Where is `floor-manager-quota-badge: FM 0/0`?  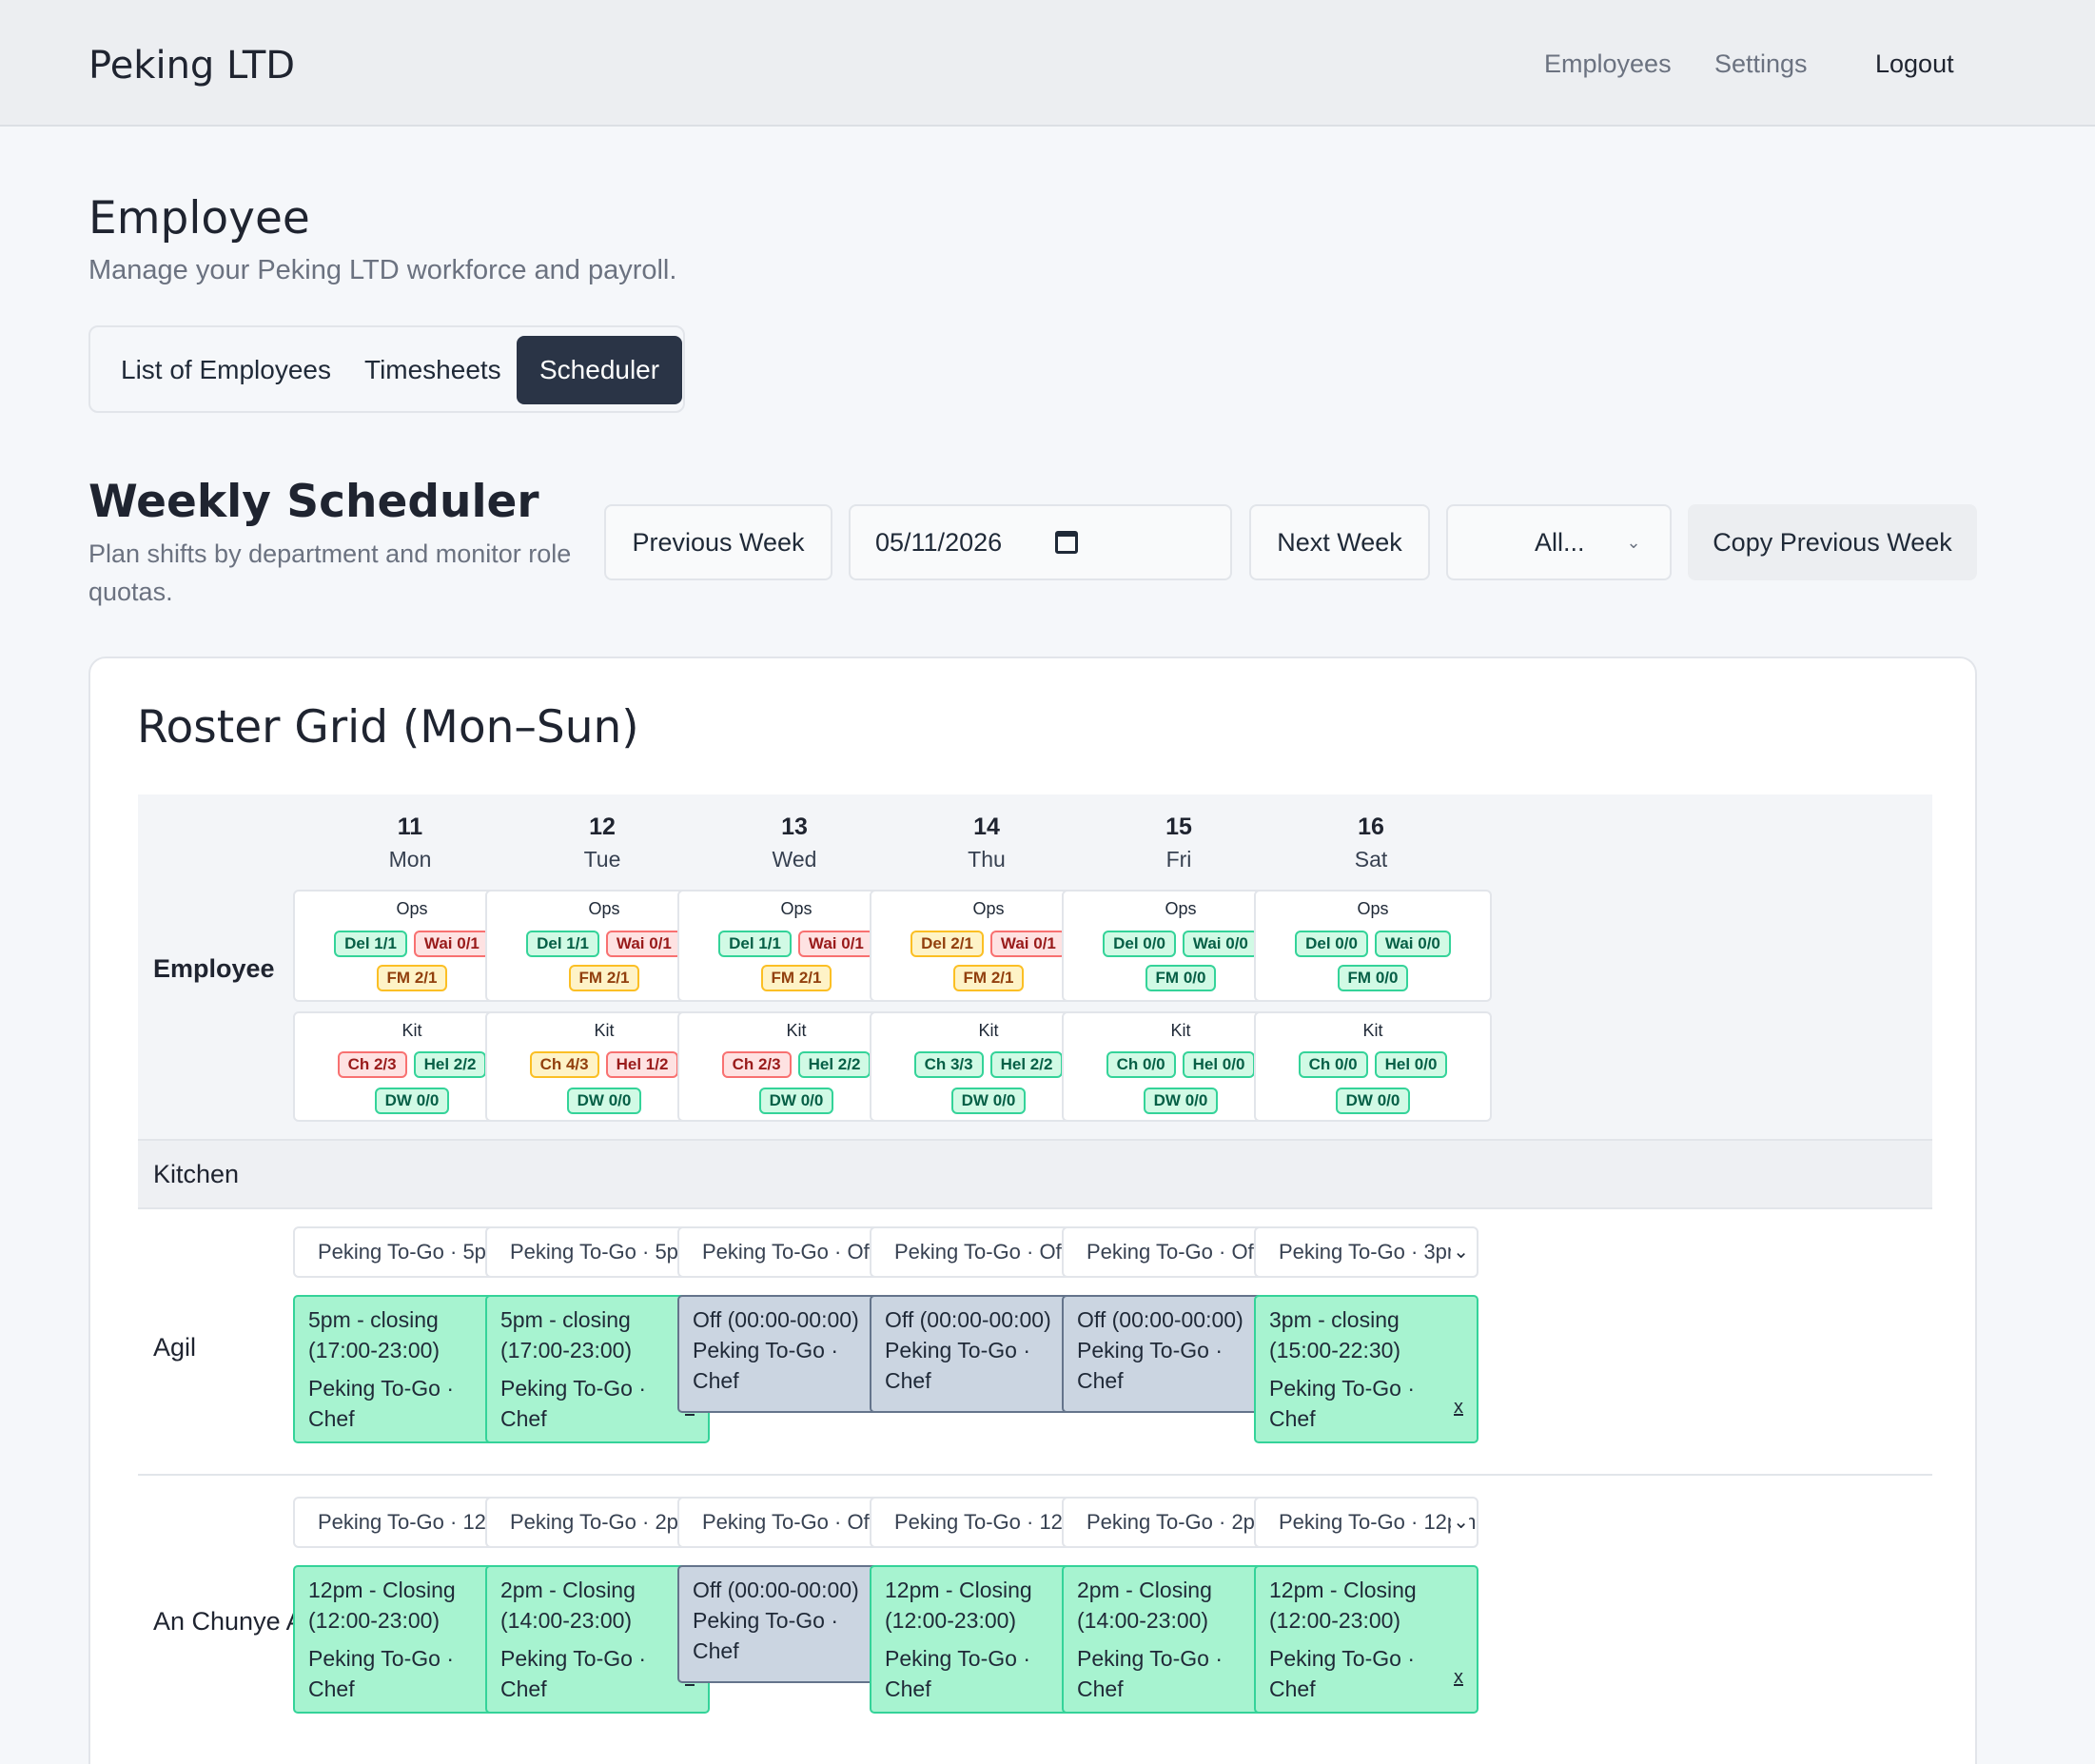
floor-manager-quota-badge: FM 0/0 is located at coordinates (1181, 978).